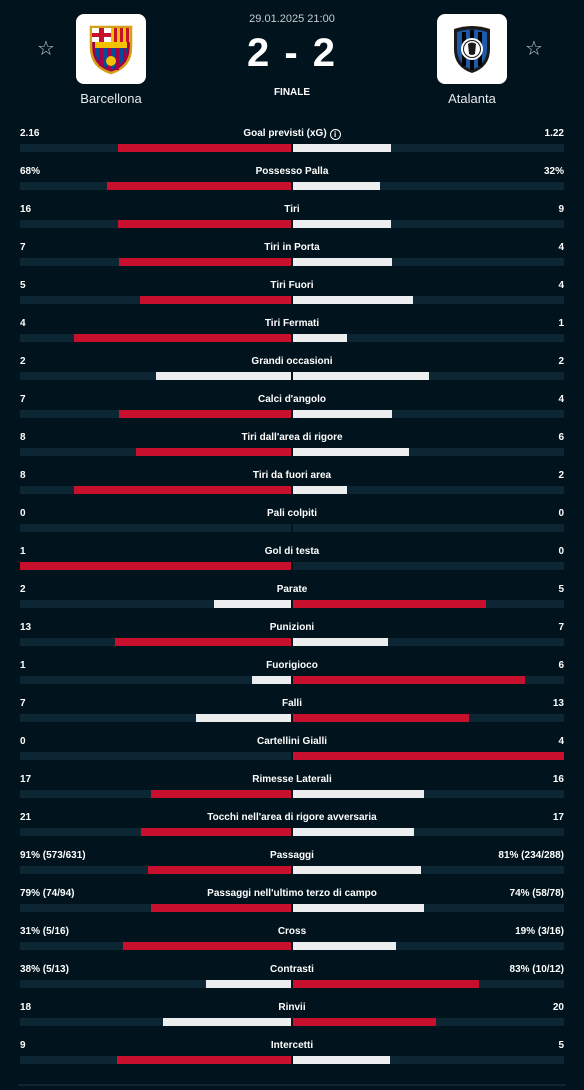 The image size is (584, 1090). Describe the element at coordinates (292, 144) in the screenshot. I see `stat-row: 2.16 Goal previsti (xG) i 1.22` at that location.